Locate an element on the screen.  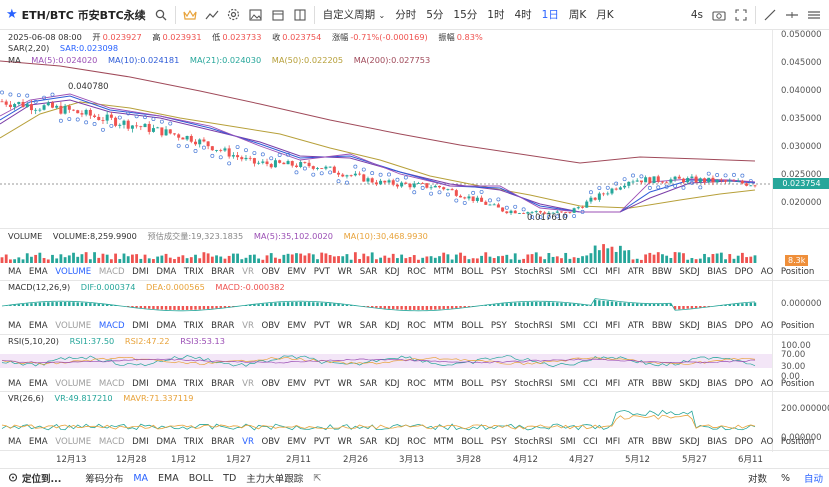
symbol-selector: ★ ETH/BTC 币安BTC永续 is located at coordinates (73, 15).